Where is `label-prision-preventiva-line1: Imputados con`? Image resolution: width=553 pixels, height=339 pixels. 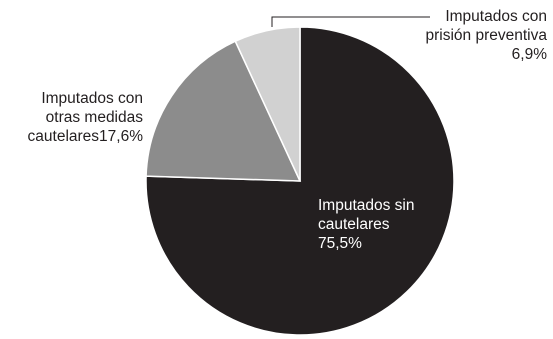
label-prision-preventiva-line1: Imputados con is located at coordinates (496, 16).